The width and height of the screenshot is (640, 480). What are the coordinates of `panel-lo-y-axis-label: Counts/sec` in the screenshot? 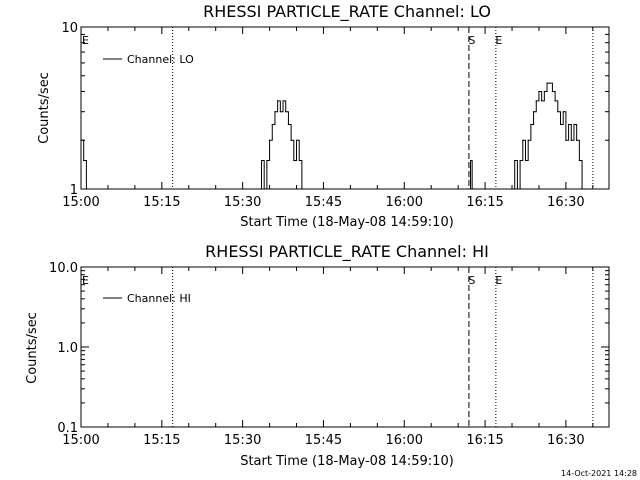 It's located at (44, 108).